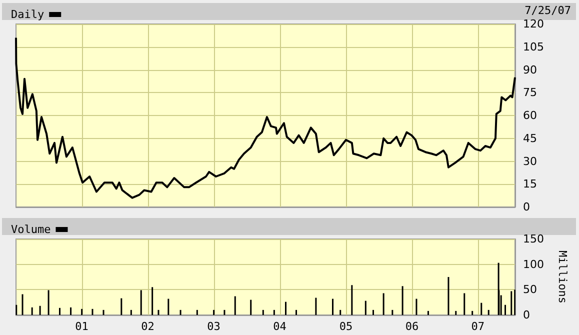 The image size is (579, 335). Describe the element at coordinates (533, 264) in the screenshot. I see `y-tick-label: 100` at that location.